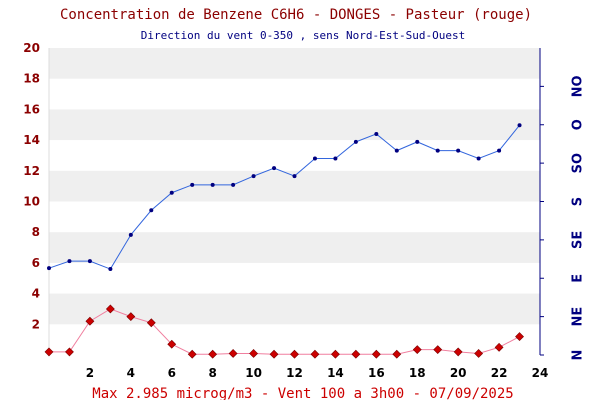 The height and width of the screenshot is (400, 600). I want to click on y-tick-label: 8, so click(36, 232).